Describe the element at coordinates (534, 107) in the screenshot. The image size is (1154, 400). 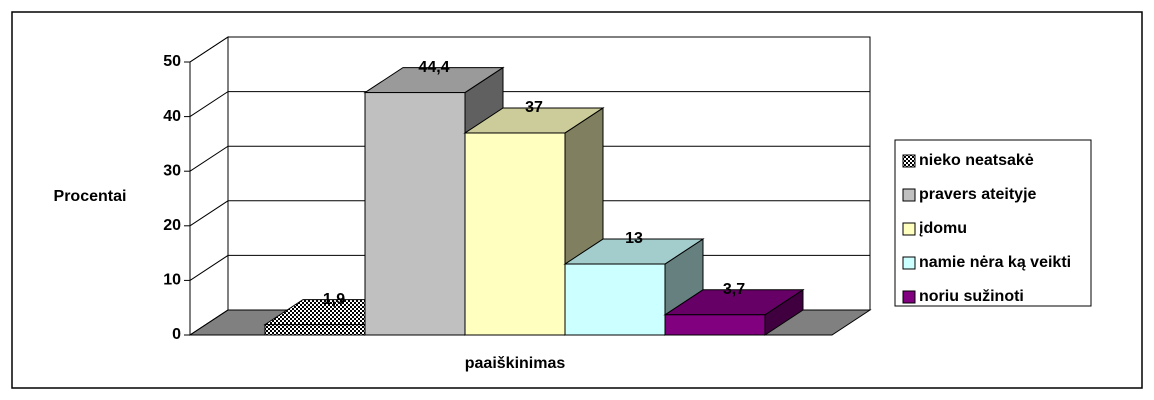
I see `data-label: 37` at that location.